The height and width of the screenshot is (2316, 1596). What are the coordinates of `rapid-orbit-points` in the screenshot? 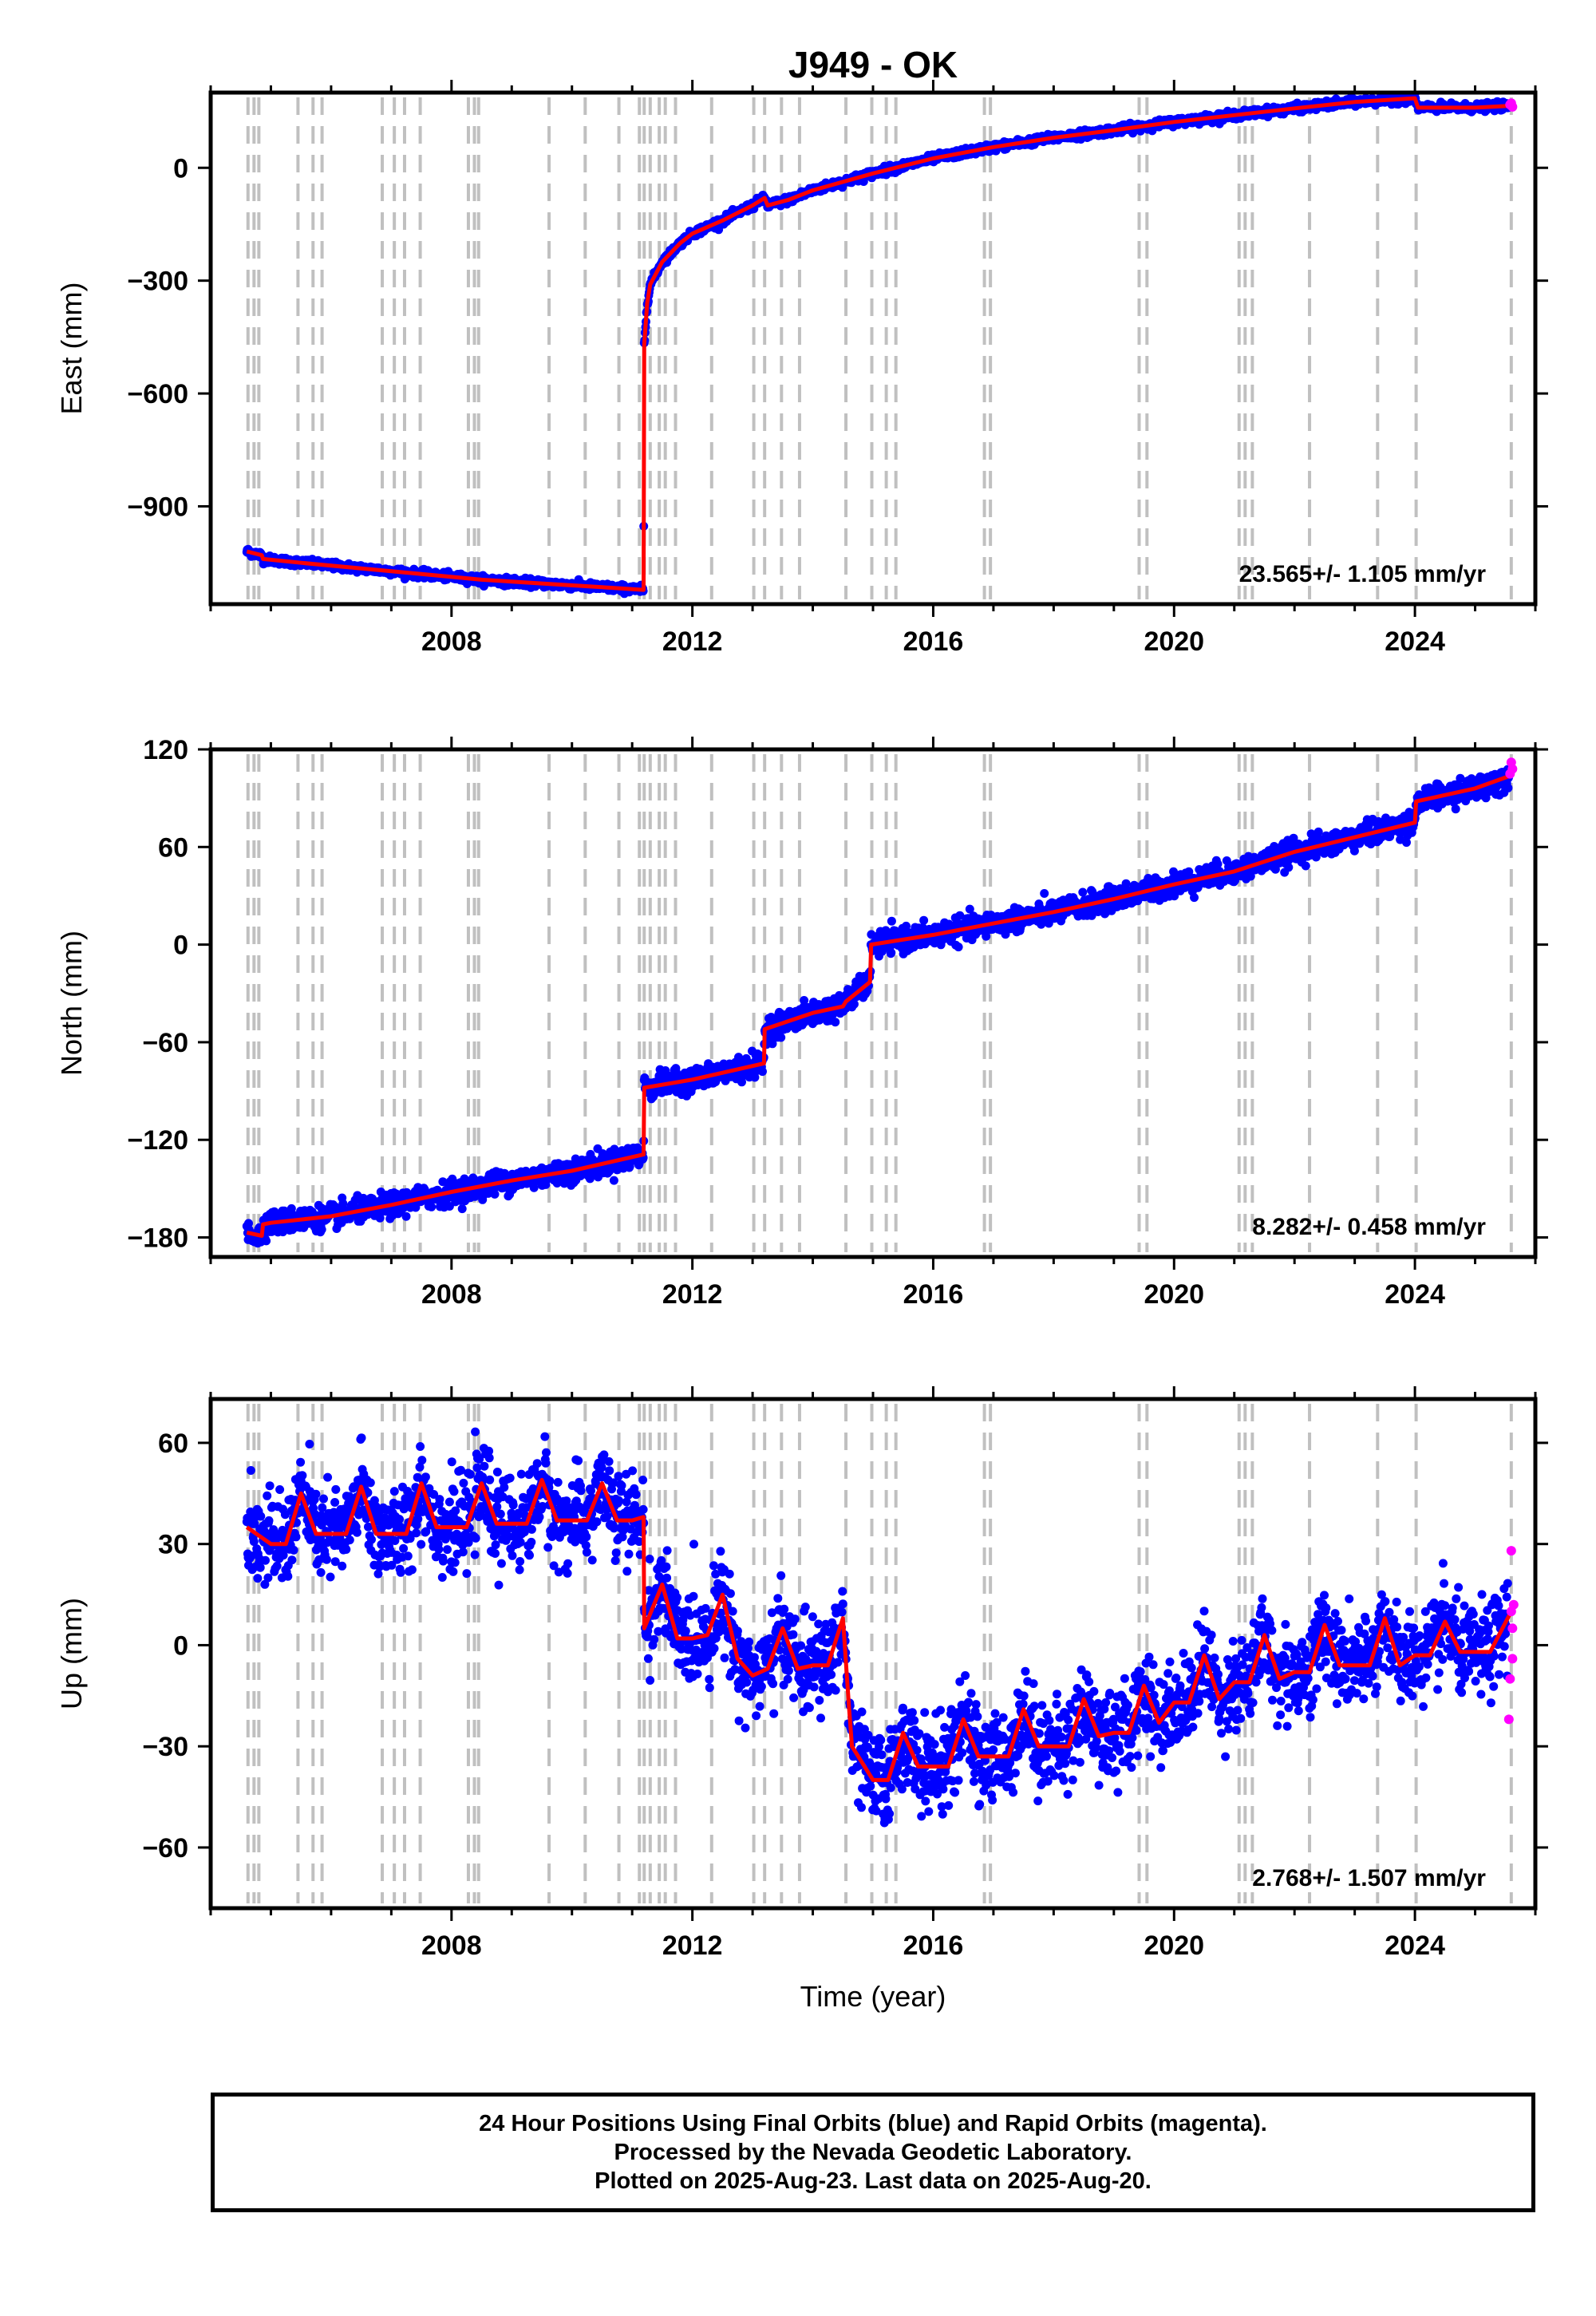 It's located at (1511, 105).